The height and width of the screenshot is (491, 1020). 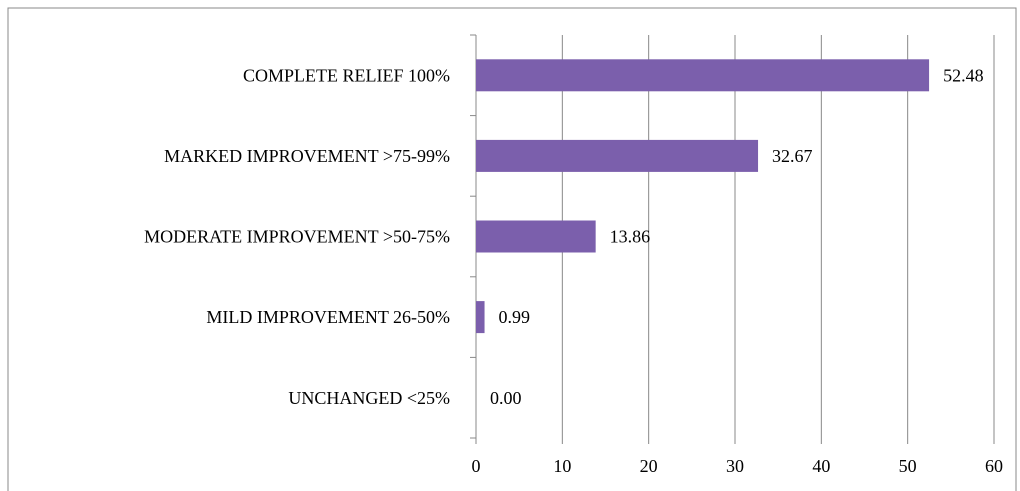 What do you see at coordinates (630, 237) in the screenshot?
I see `data-label: 13.86` at bounding box center [630, 237].